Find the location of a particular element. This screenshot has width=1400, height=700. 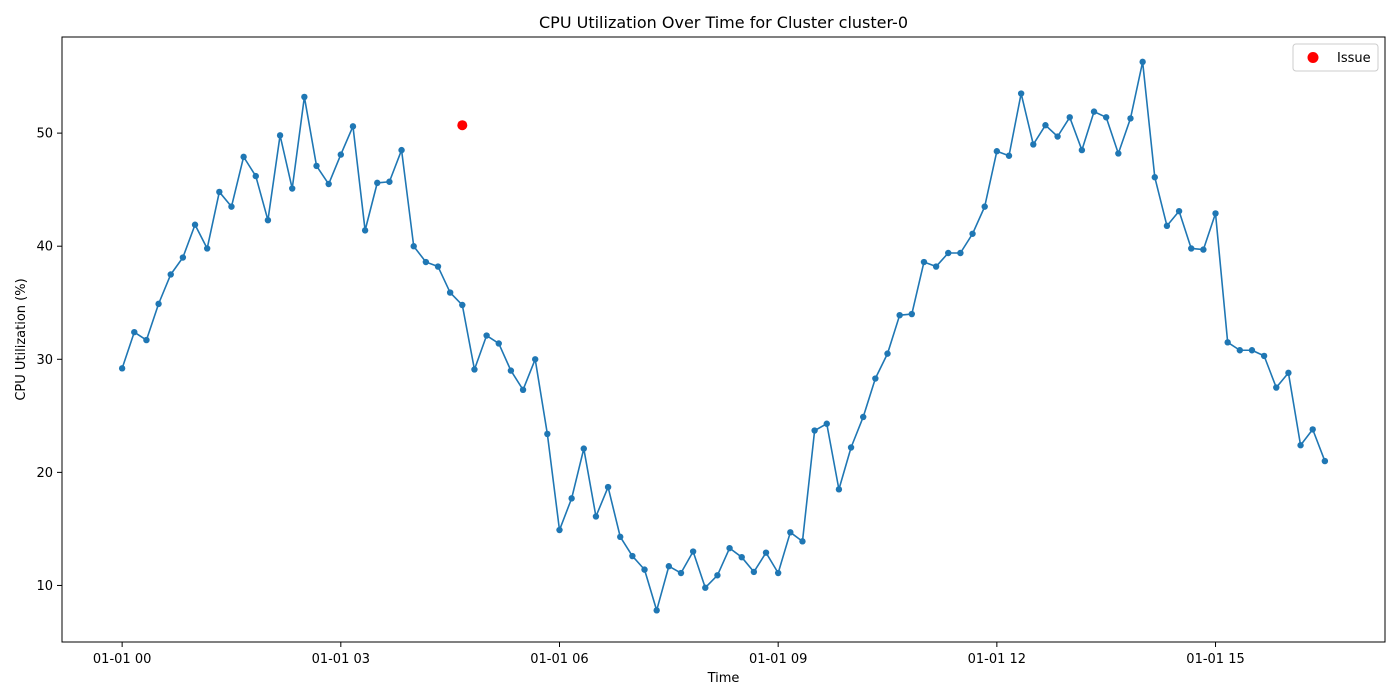

y-tick-label: 50 is located at coordinates (44, 134).